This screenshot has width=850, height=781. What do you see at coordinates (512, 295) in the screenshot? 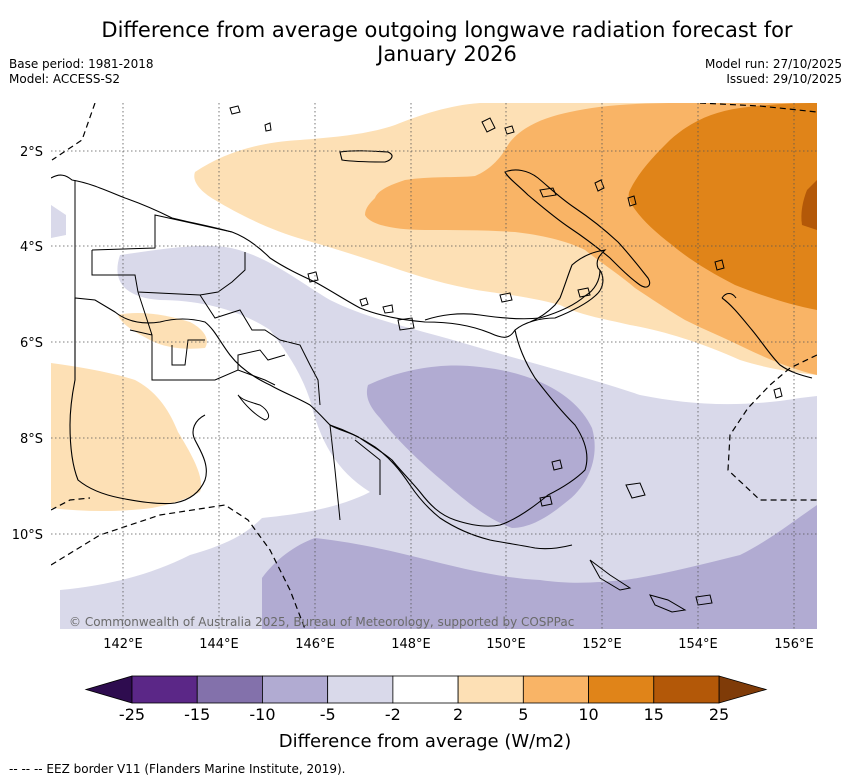
I see `new-britain-coast` at bounding box center [512, 295].